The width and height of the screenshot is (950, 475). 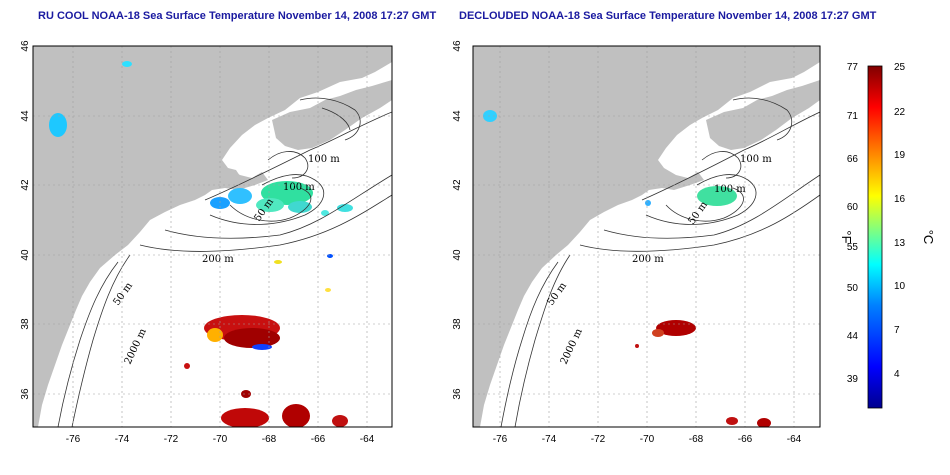 What do you see at coordinates (853, 247) in the screenshot?
I see `f-tick: 55` at bounding box center [853, 247].